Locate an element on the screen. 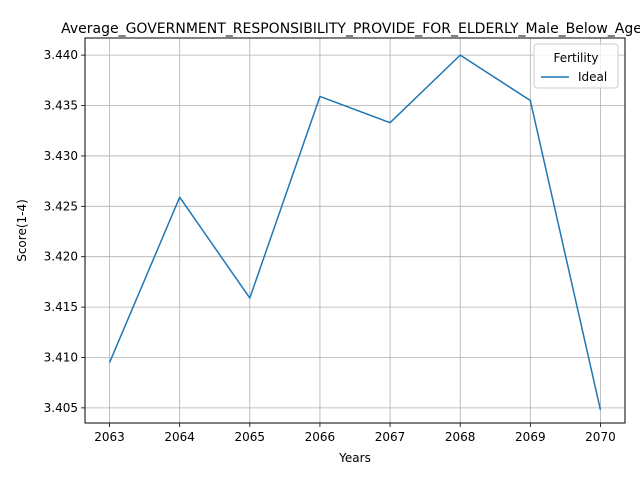 The width and height of the screenshot is (640, 480). y-axis: 3.405 3.410 3.415 3.420 3.425 3.430 3.435 3.440 is located at coordinates (64, 231).